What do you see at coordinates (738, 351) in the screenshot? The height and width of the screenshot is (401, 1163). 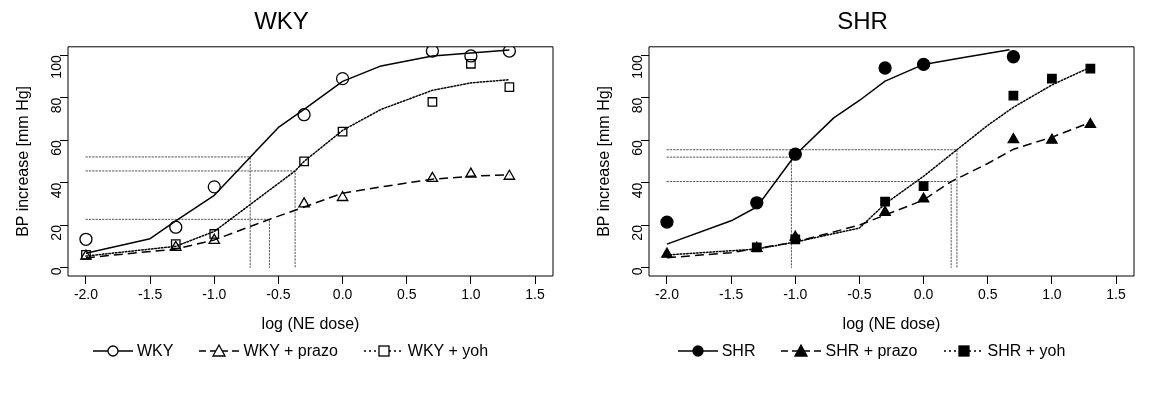 I see `legend-label: SHR` at bounding box center [738, 351].